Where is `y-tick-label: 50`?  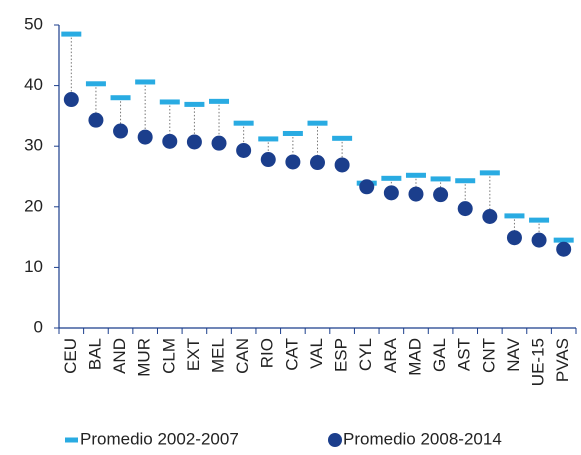 y-tick-label: 50 is located at coordinates (33, 23).